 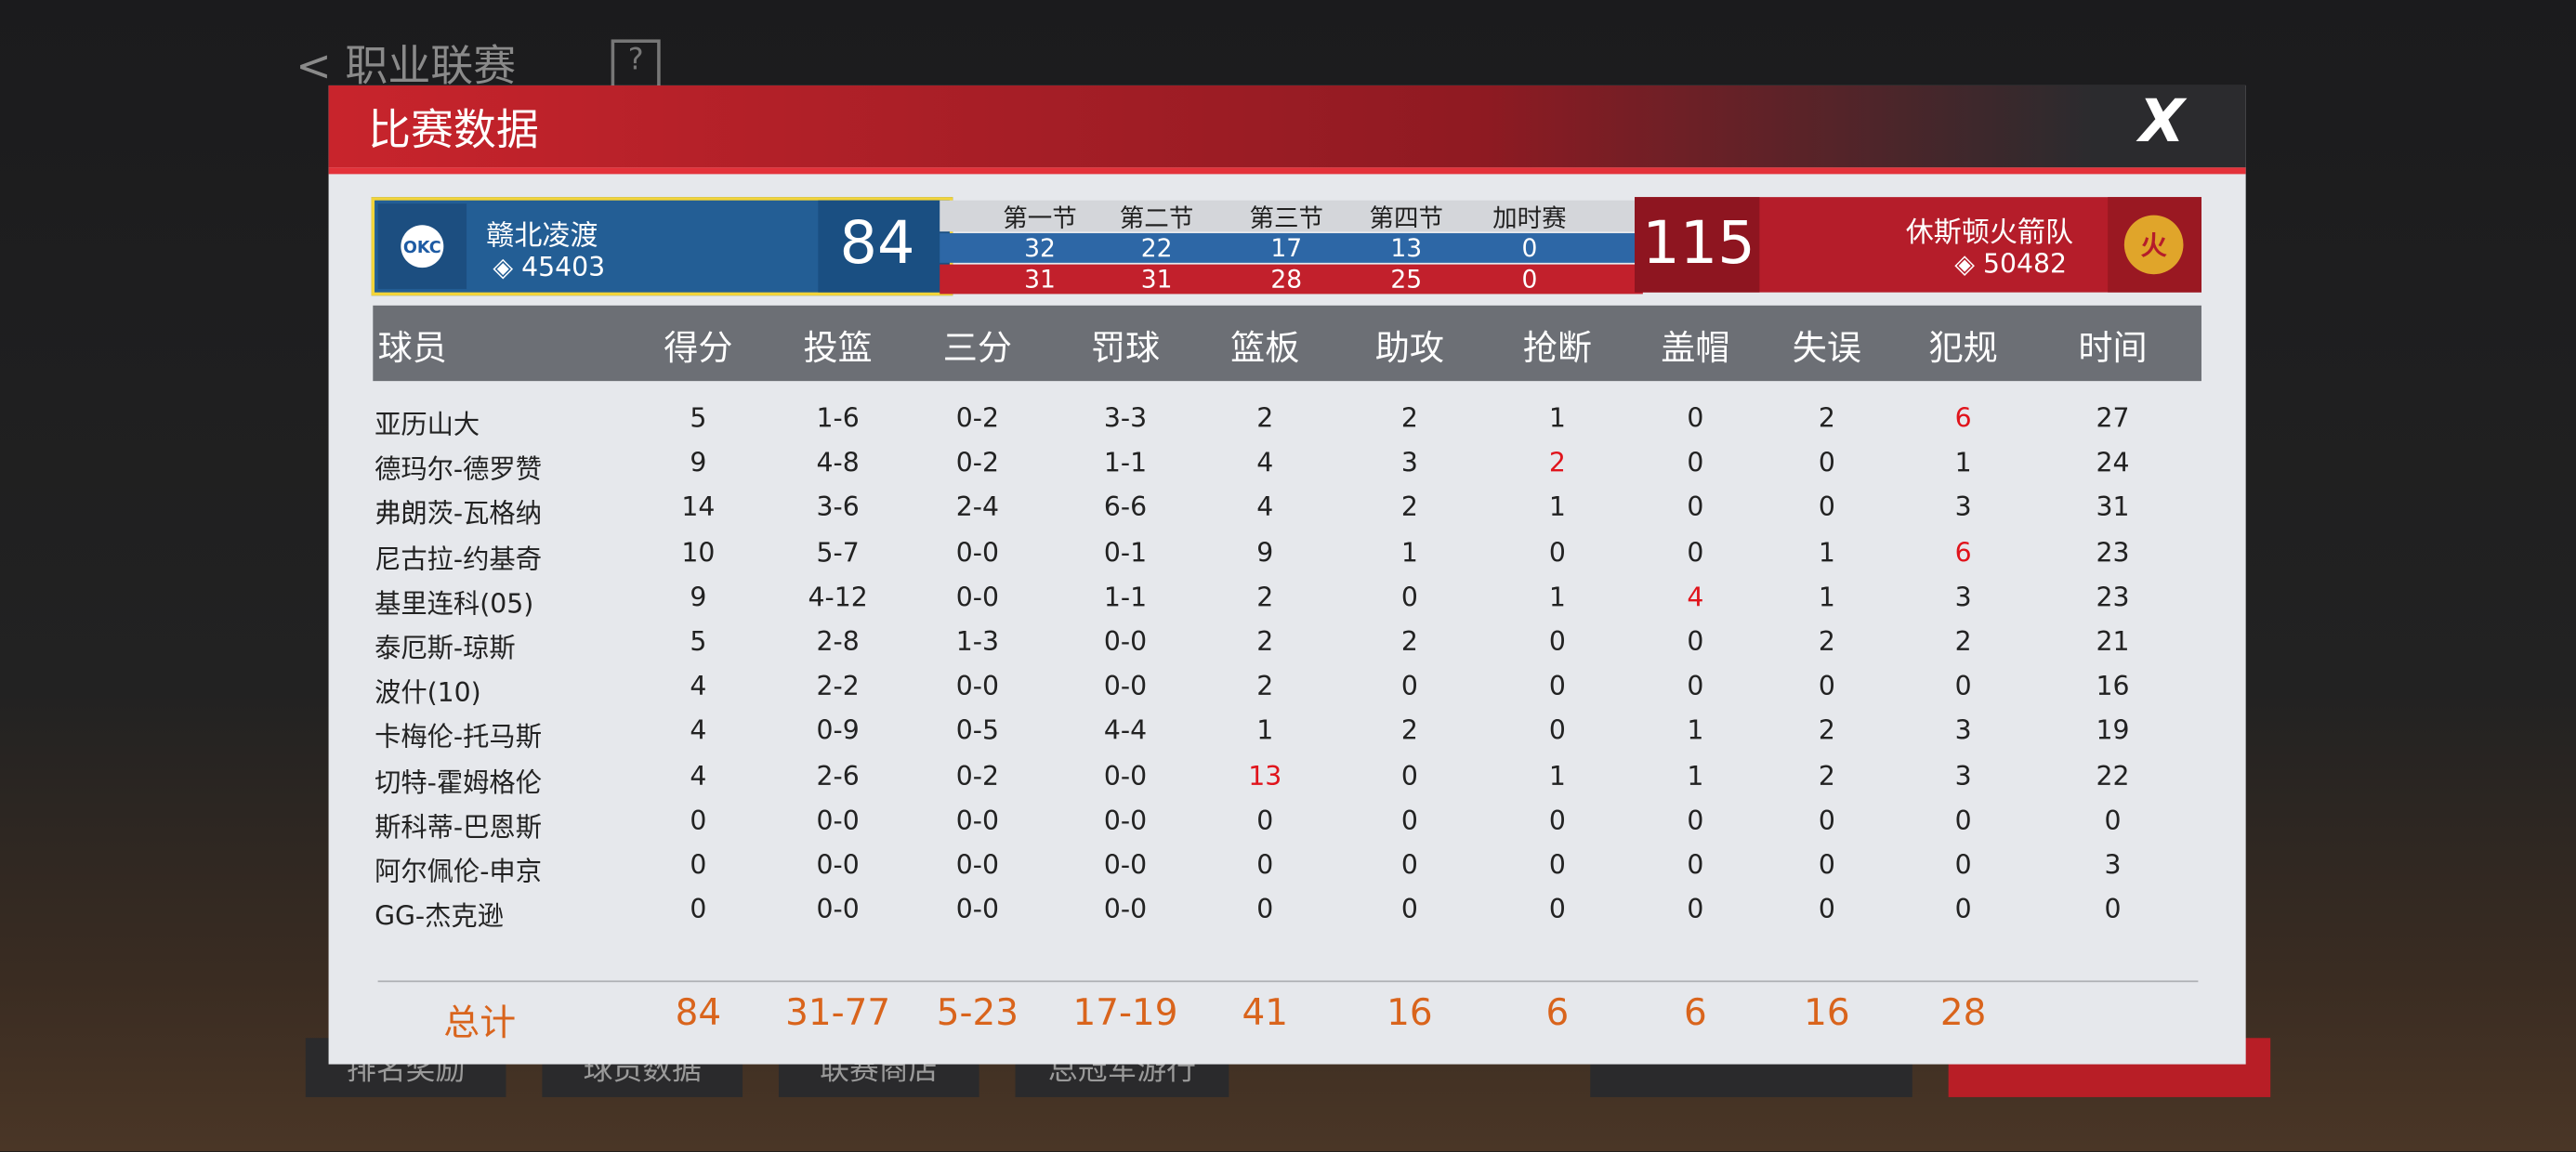 What do you see at coordinates (2161, 122) in the screenshot?
I see `close-button: X` at bounding box center [2161, 122].